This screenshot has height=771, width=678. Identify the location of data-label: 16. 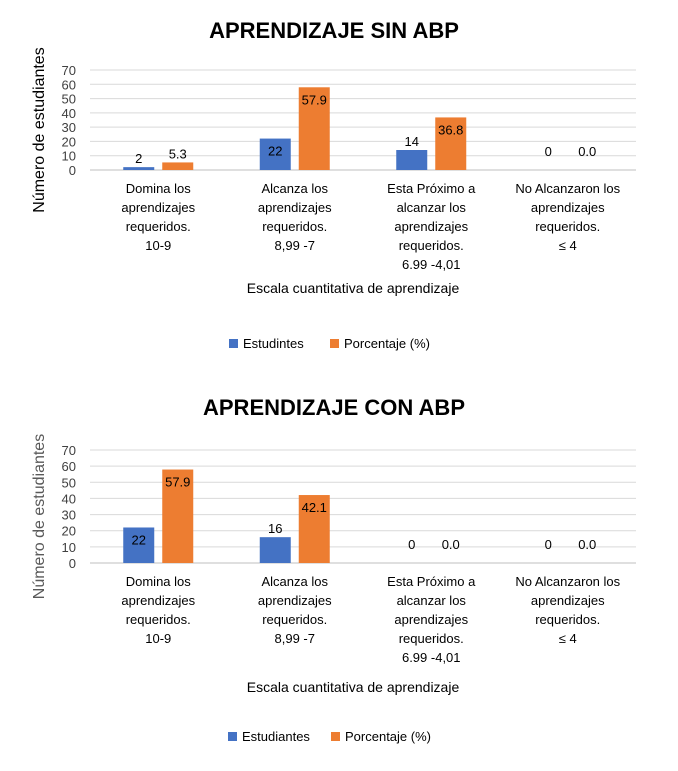
(275, 528).